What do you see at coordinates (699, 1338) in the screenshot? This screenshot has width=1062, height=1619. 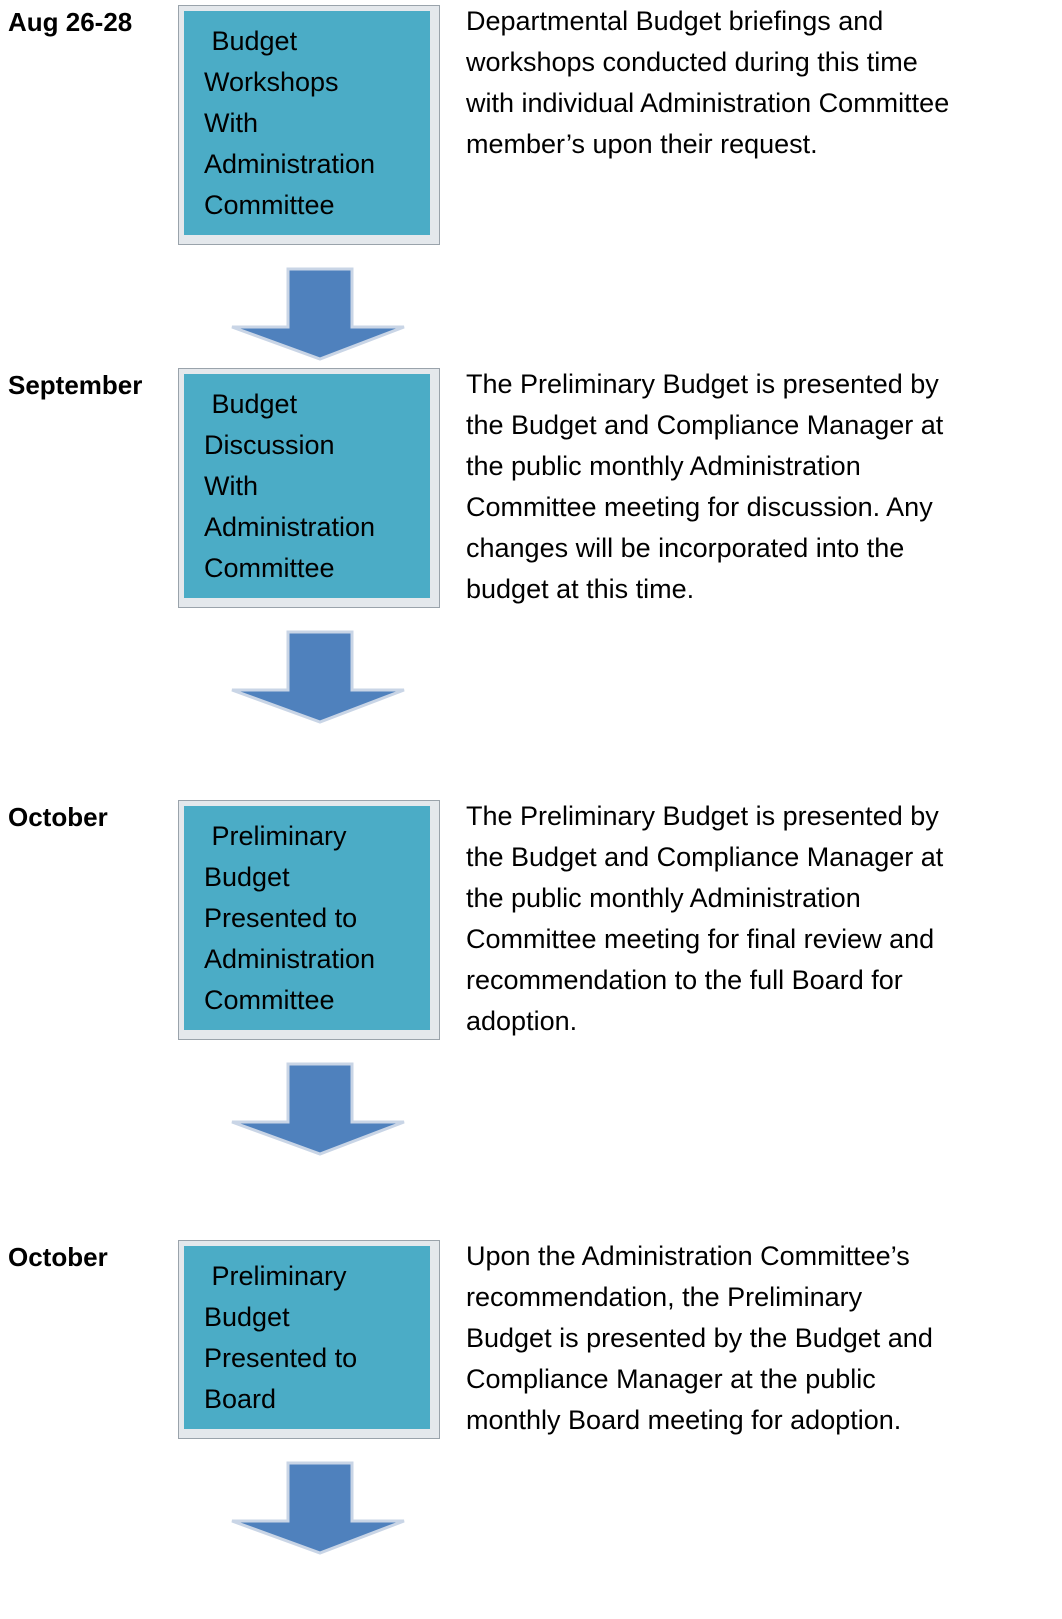 I see `description-line: Budget is presented by the Budget and` at bounding box center [699, 1338].